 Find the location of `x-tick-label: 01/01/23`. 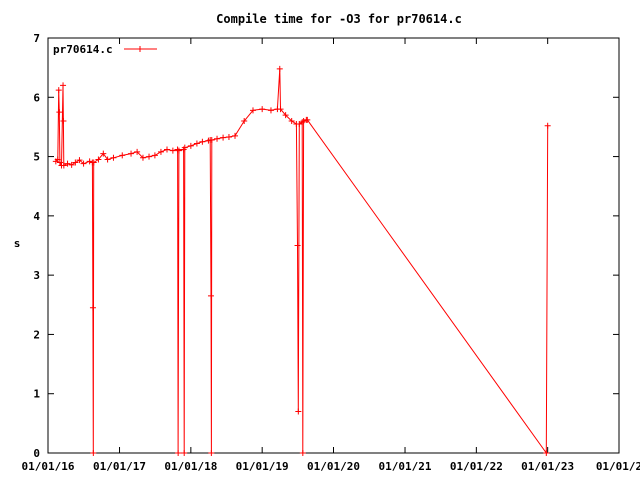

x-tick-label: 01/01/23 is located at coordinates (547, 466).